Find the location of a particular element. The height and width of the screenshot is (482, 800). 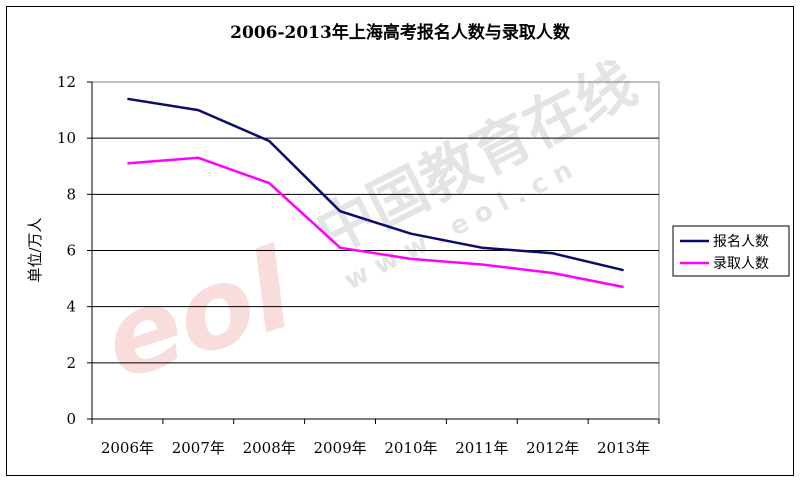

chart-title: 2006-2013年上海高考报名人数与录取人数 is located at coordinates (400, 32).